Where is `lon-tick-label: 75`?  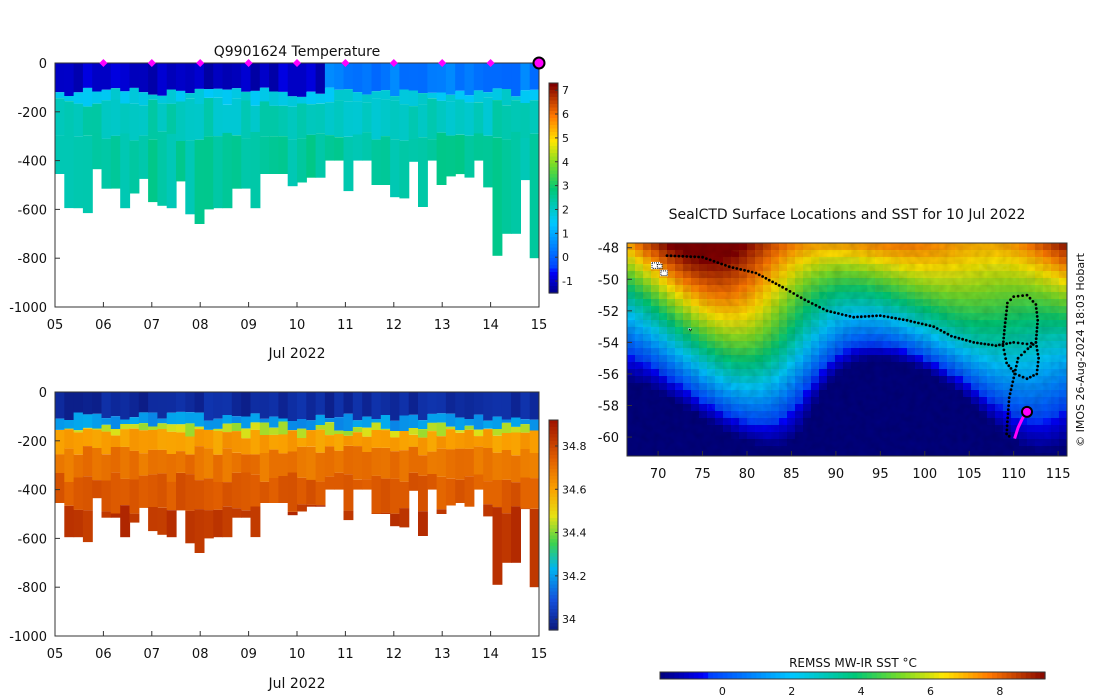
lon-tick-label: 75 is located at coordinates (702, 474).